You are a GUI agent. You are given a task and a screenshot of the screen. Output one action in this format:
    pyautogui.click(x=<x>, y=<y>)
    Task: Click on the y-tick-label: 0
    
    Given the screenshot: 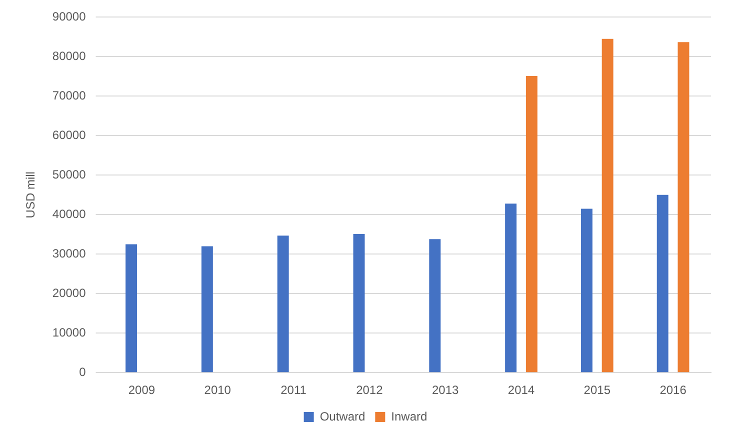 What is the action you would take?
    pyautogui.click(x=82, y=371)
    